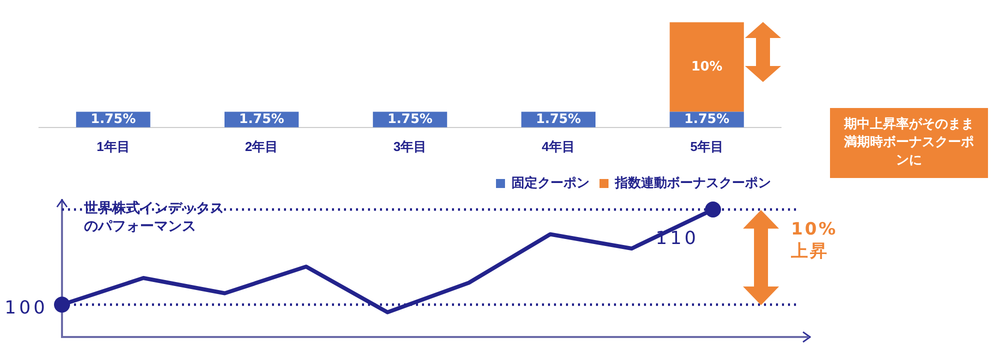 The width and height of the screenshot is (1000, 347). Describe the element at coordinates (909, 143) in the screenshot. I see `text: 期中上昇率がそのまま満期時ボーナスクーポンに` at that location.